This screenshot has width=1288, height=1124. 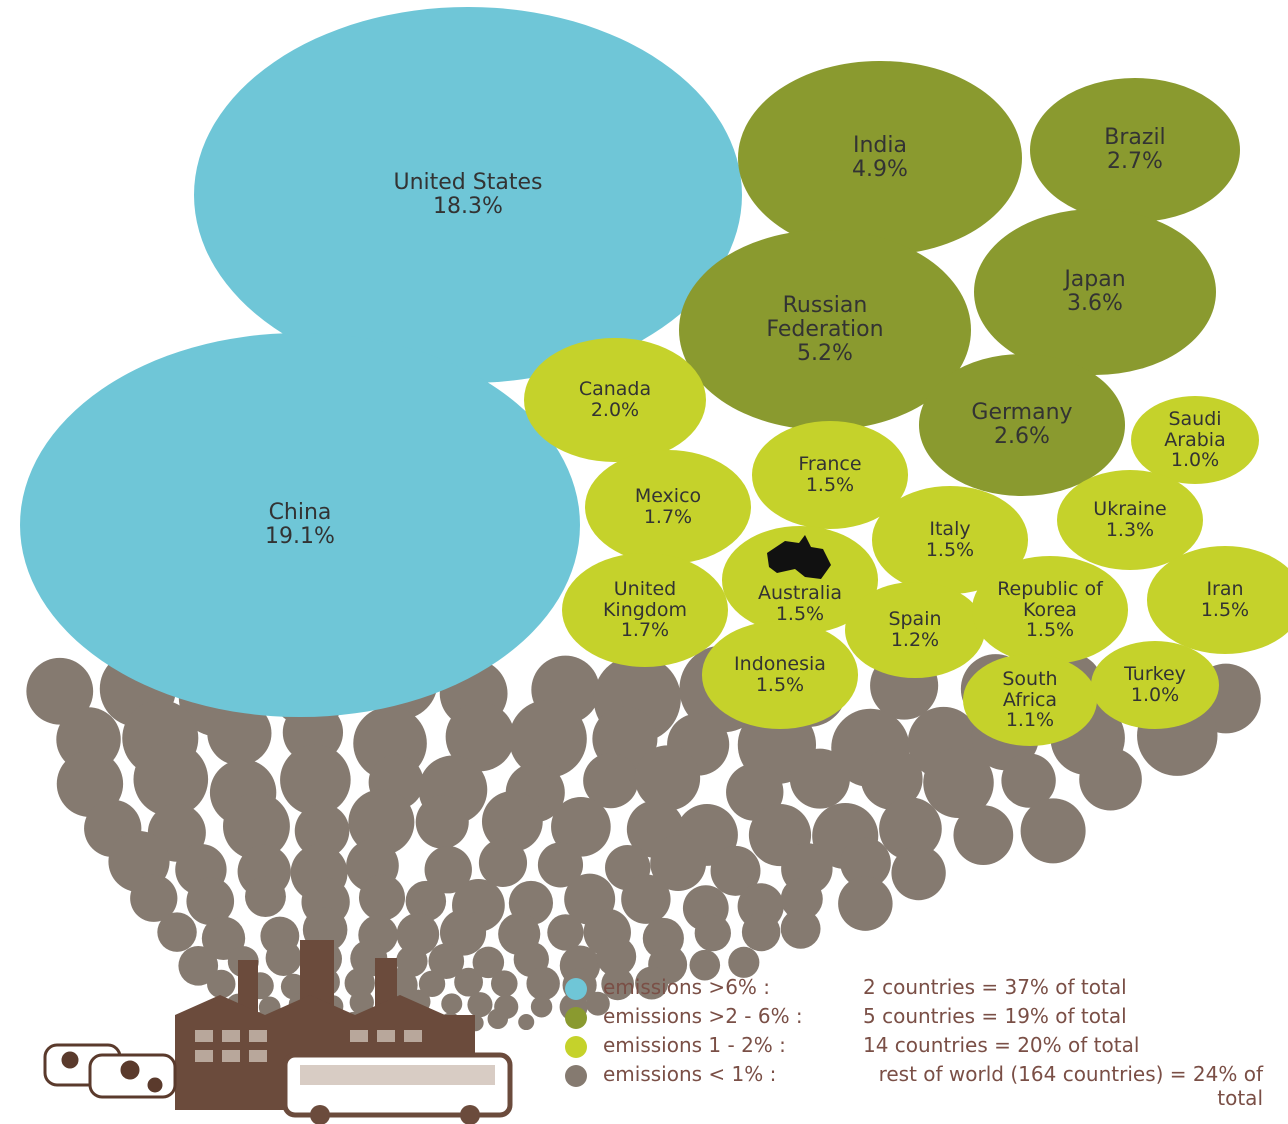 I want to click on country-name: Germany, so click(x=1022, y=412).